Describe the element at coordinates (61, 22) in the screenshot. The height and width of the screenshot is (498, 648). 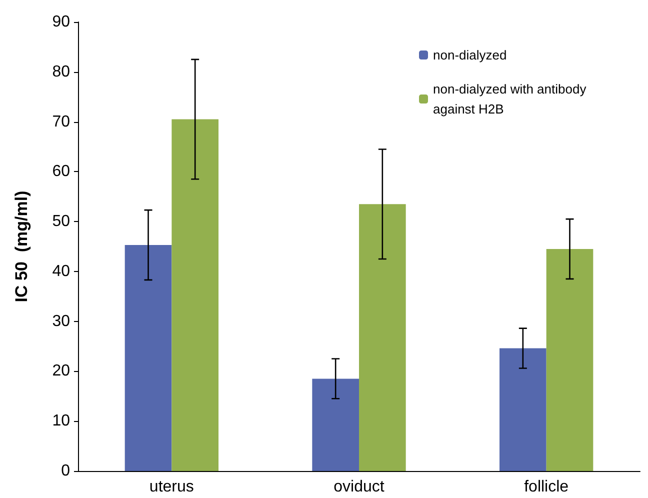
I see `y-tick-label: 90` at that location.